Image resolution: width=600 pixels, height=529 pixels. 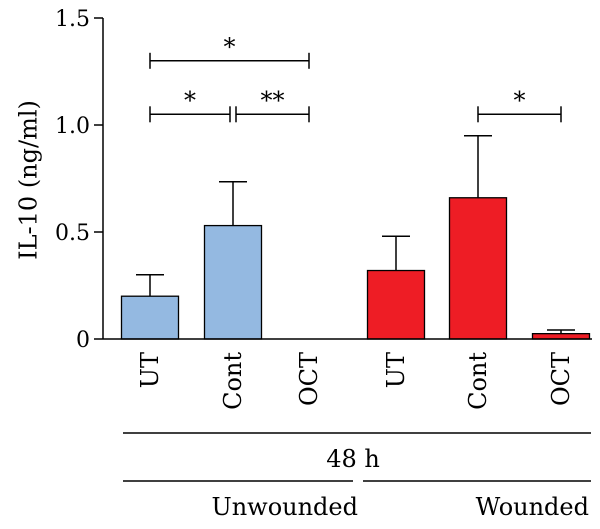 I want to click on group-label-wounded: Wounded, so click(x=532, y=507).